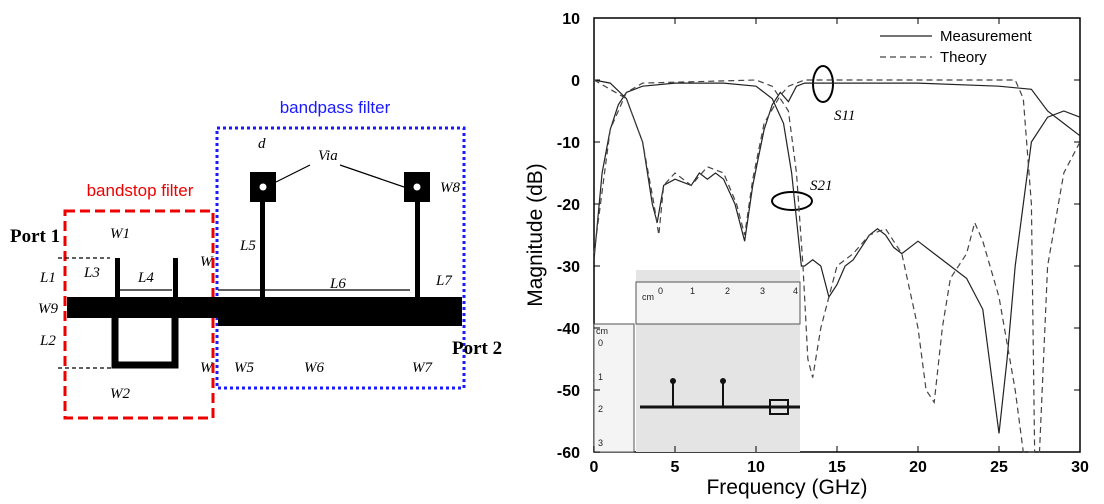 This screenshot has height=504, width=1104. What do you see at coordinates (91, 273) in the screenshot?
I see `label: L3` at bounding box center [91, 273].